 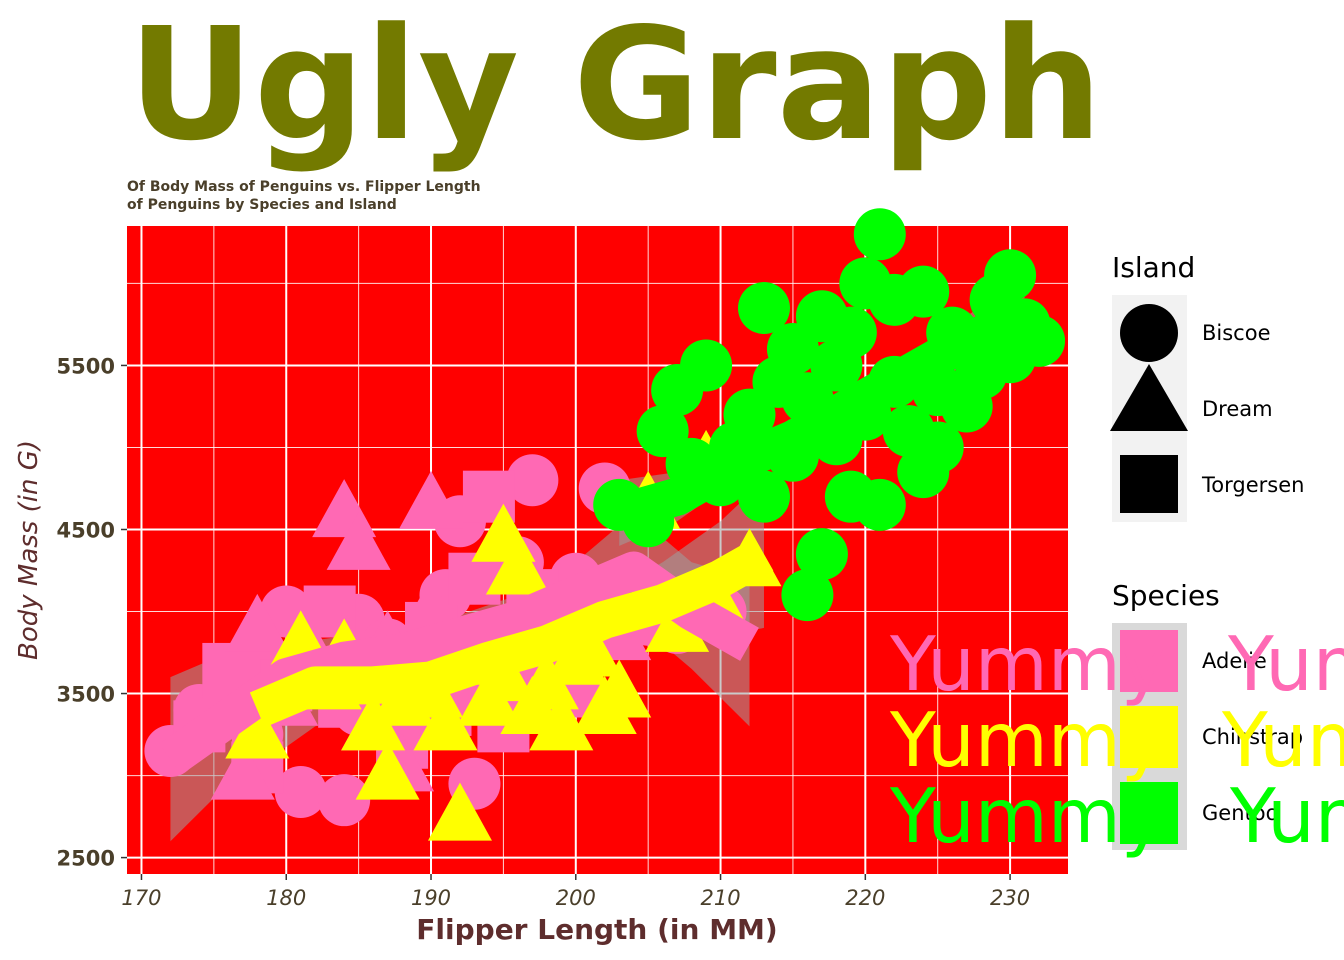 What do you see at coordinates (615, 87) in the screenshot?
I see `chart-title: Ugly Graph` at bounding box center [615, 87].